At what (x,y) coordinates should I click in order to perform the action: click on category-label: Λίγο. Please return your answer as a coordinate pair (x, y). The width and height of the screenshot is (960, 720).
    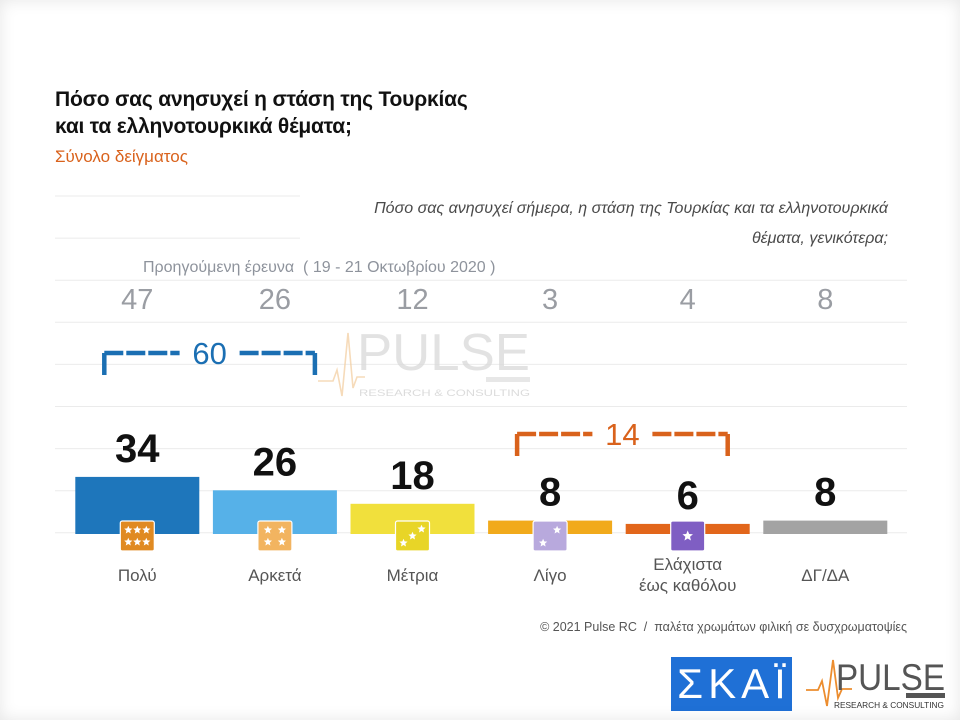
    Looking at the image, I should click on (550, 575).